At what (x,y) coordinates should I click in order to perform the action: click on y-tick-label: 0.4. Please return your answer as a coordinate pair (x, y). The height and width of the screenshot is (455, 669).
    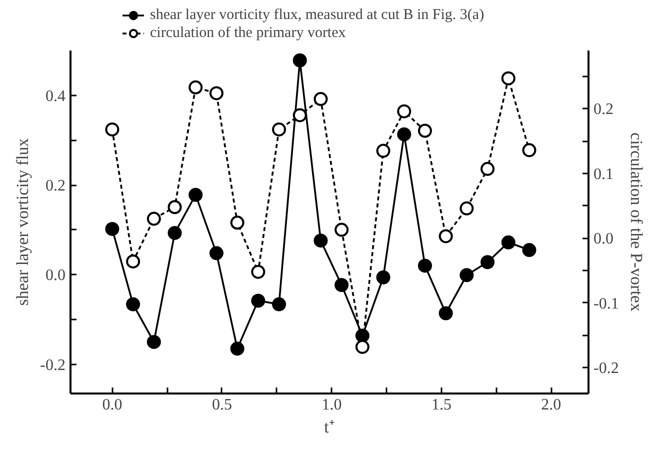
    Looking at the image, I should click on (56, 96).